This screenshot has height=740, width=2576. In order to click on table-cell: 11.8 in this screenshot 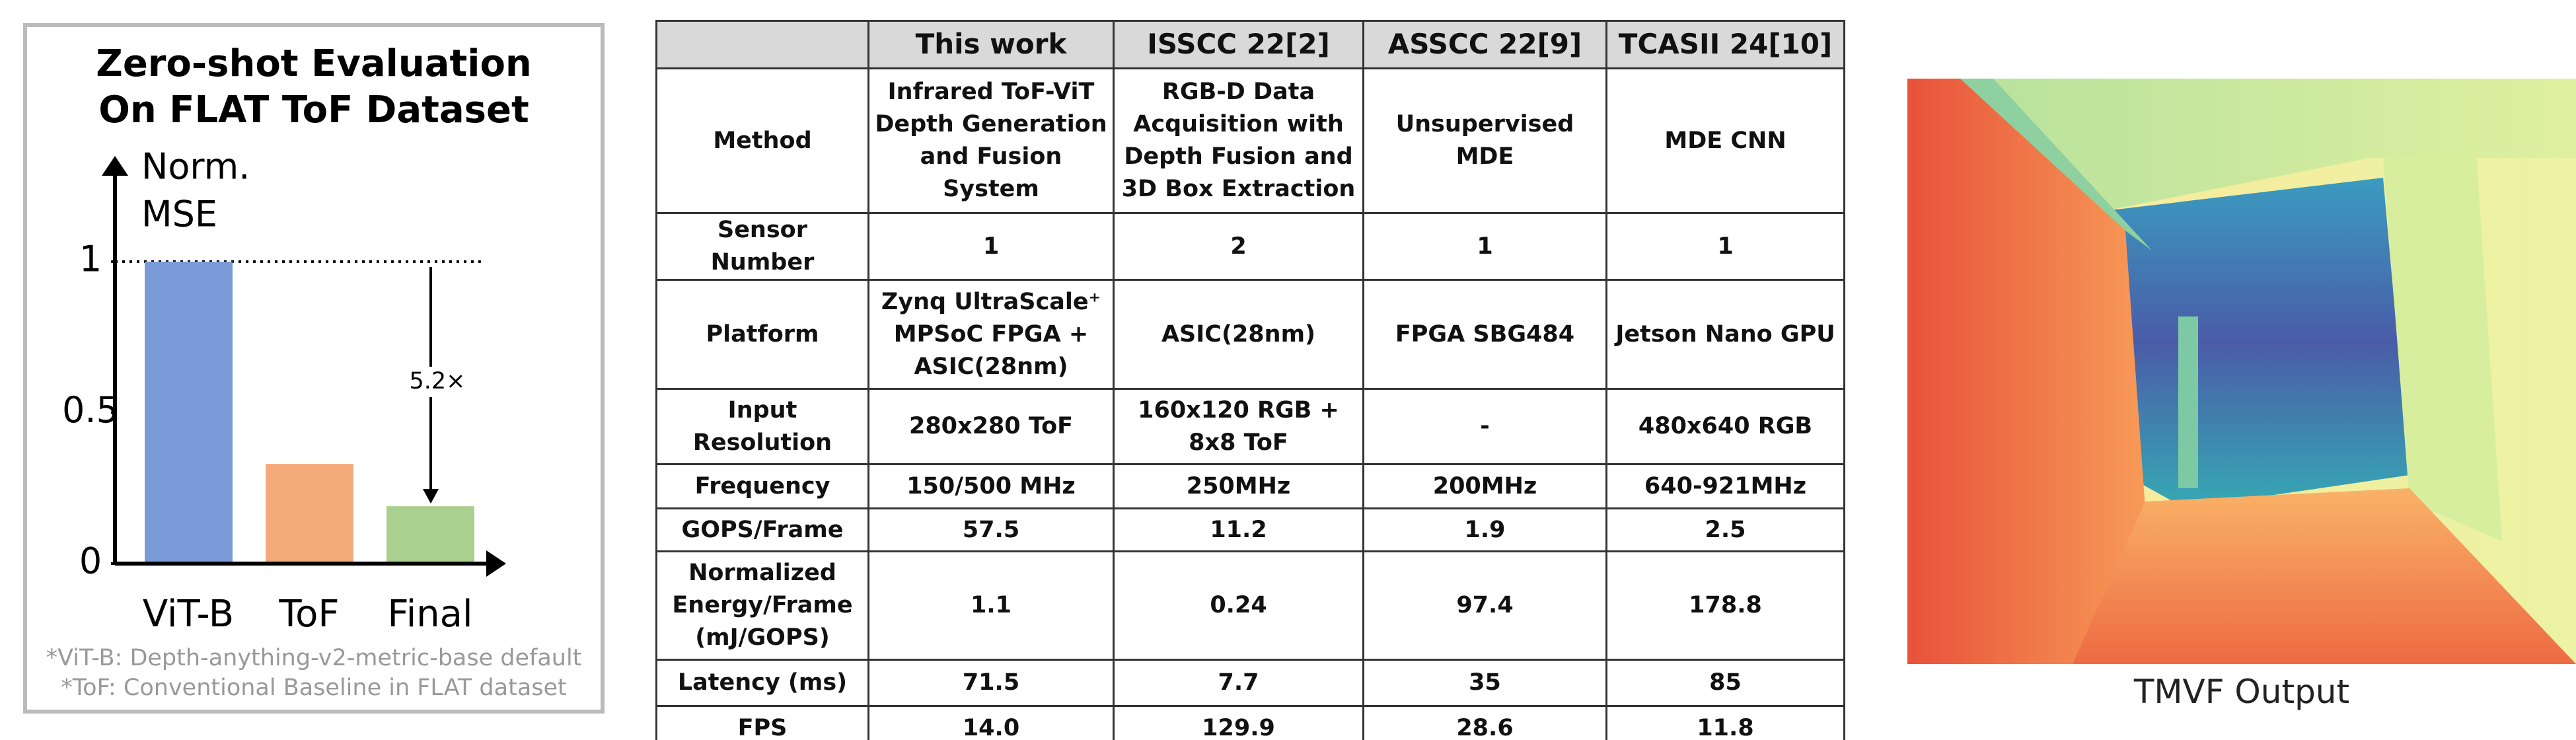, I will do `click(1725, 722)`.